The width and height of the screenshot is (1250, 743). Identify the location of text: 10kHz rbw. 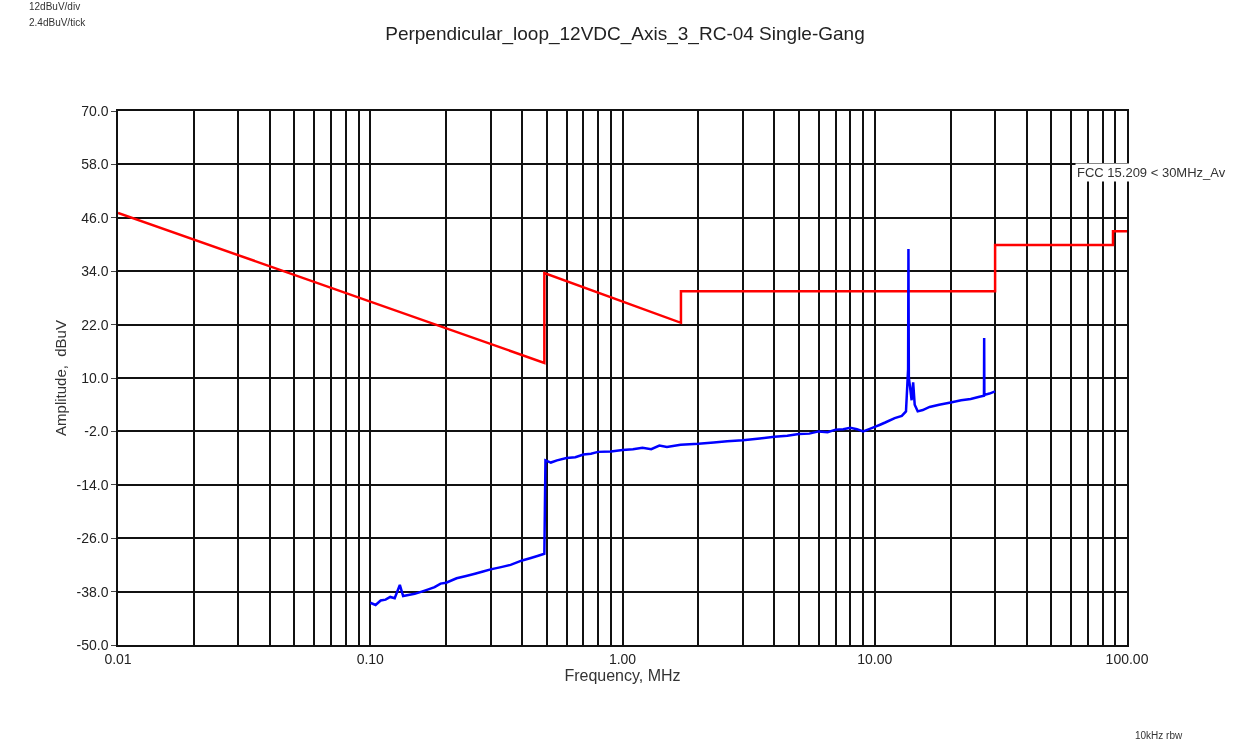
(1159, 735).